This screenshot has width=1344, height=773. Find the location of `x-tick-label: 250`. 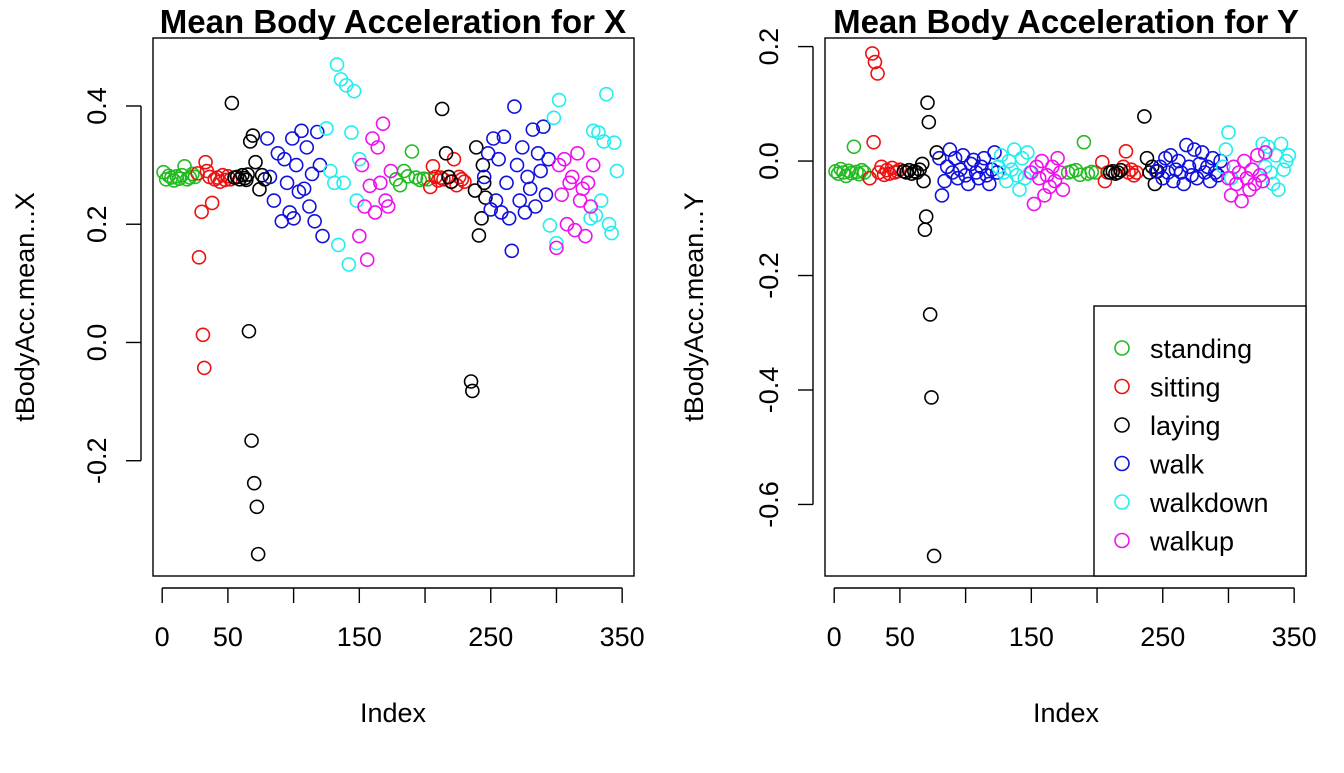

x-tick-label: 250 is located at coordinates (490, 637).